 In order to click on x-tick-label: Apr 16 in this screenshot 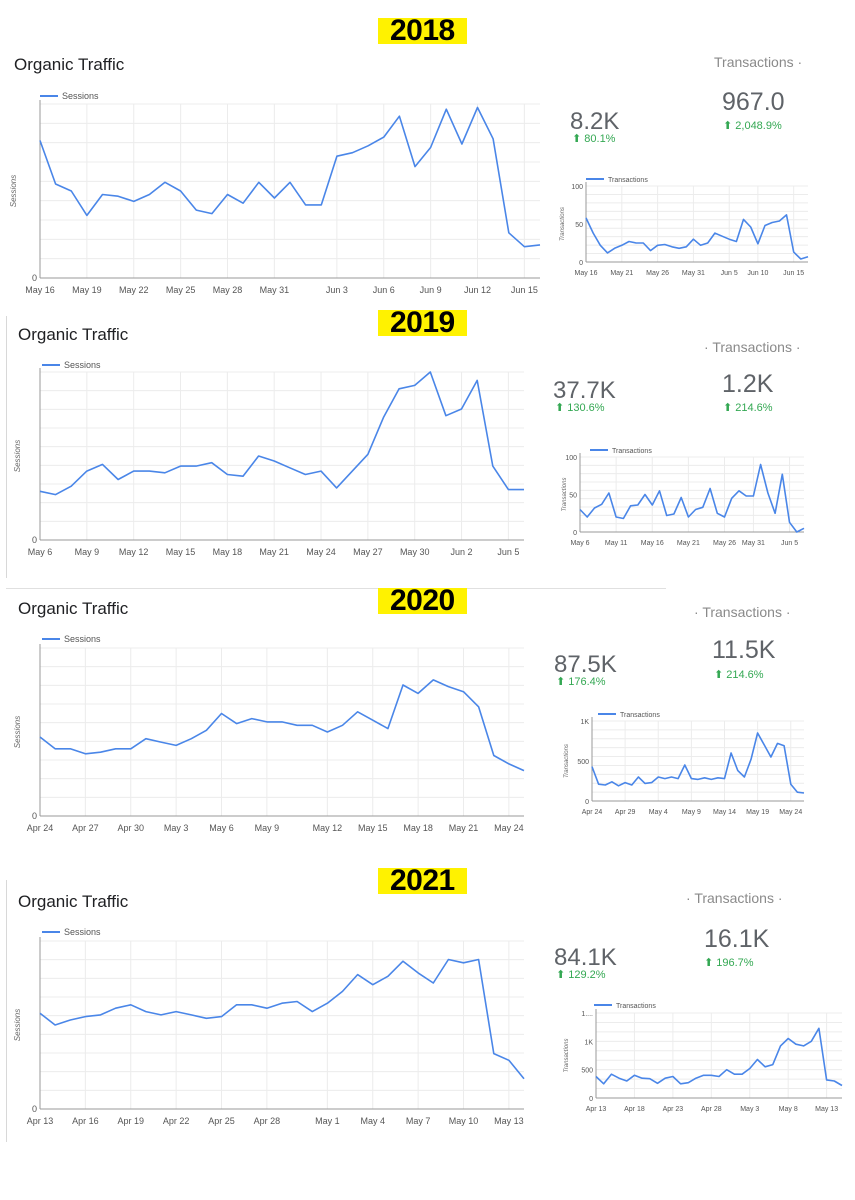, I will do `click(85, 1121)`.